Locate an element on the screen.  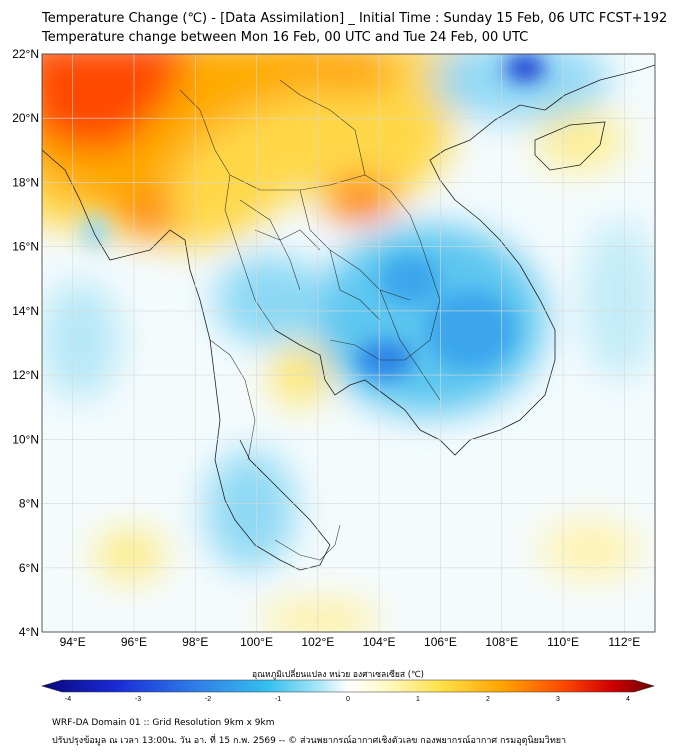
colorbar-tick-labels: -4 -3 -2 -1 0 1 2 3 4 is located at coordinates (347, 699).